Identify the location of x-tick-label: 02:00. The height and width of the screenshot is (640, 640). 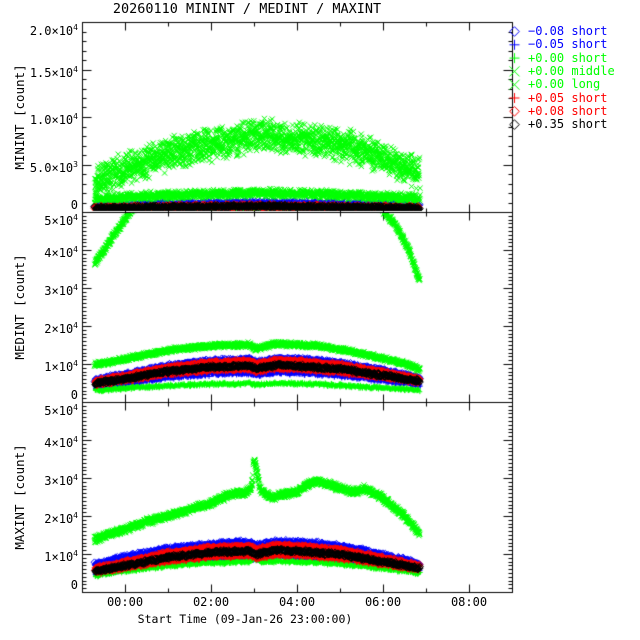
(211, 602).